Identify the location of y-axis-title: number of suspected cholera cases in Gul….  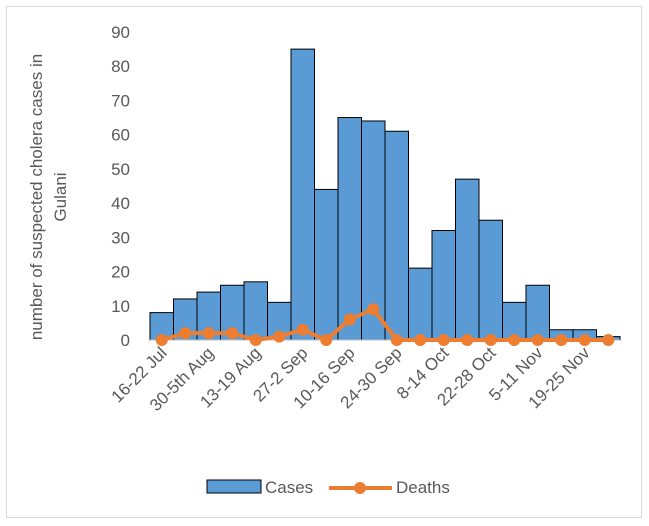
(48, 197).